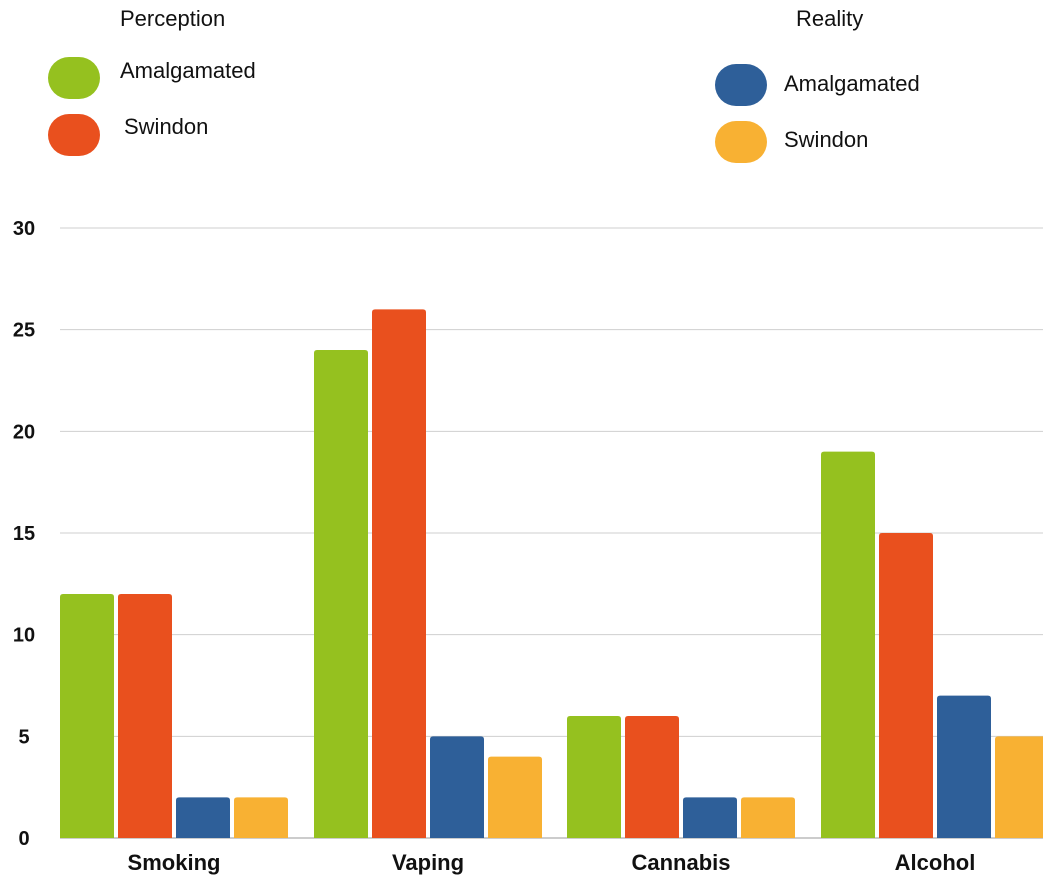  What do you see at coordinates (457, 787) in the screenshot?
I see `bar-vaping-reality-amalgamated` at bounding box center [457, 787].